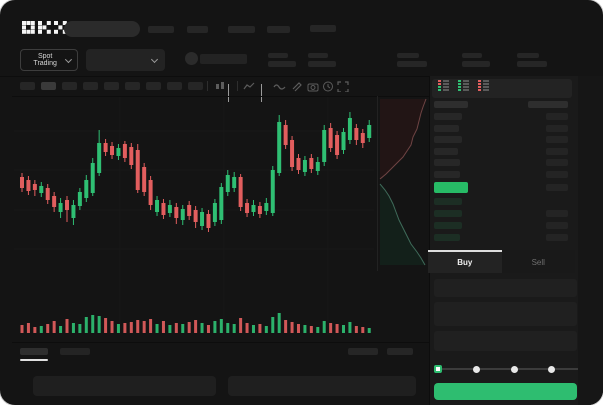  I want to click on slider-stop-active, so click(438, 369).